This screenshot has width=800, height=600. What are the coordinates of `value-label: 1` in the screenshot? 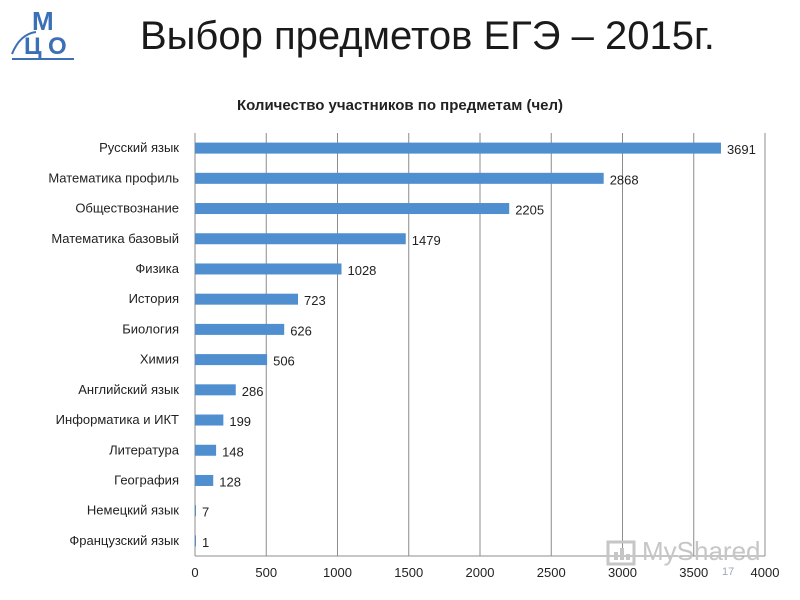 It's located at (205, 542).